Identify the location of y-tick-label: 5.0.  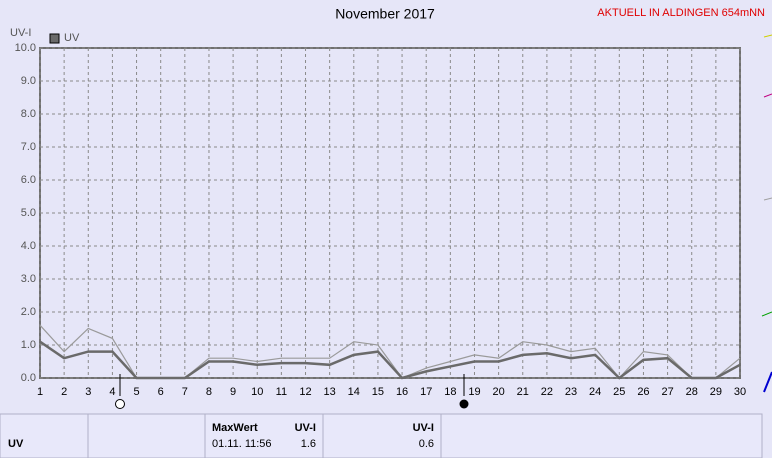
(28, 213).